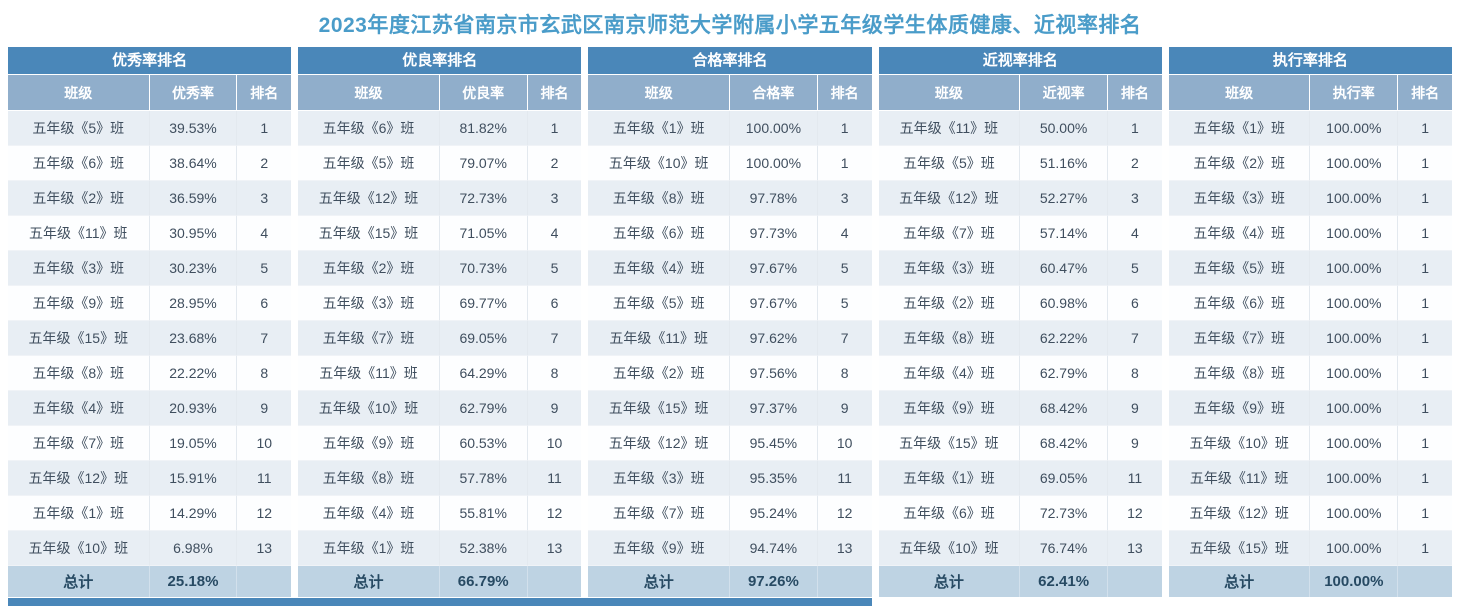  Describe the element at coordinates (440, 373) in the screenshot. I see `table-row: 五年级《11》班 64.29% 8` at that location.